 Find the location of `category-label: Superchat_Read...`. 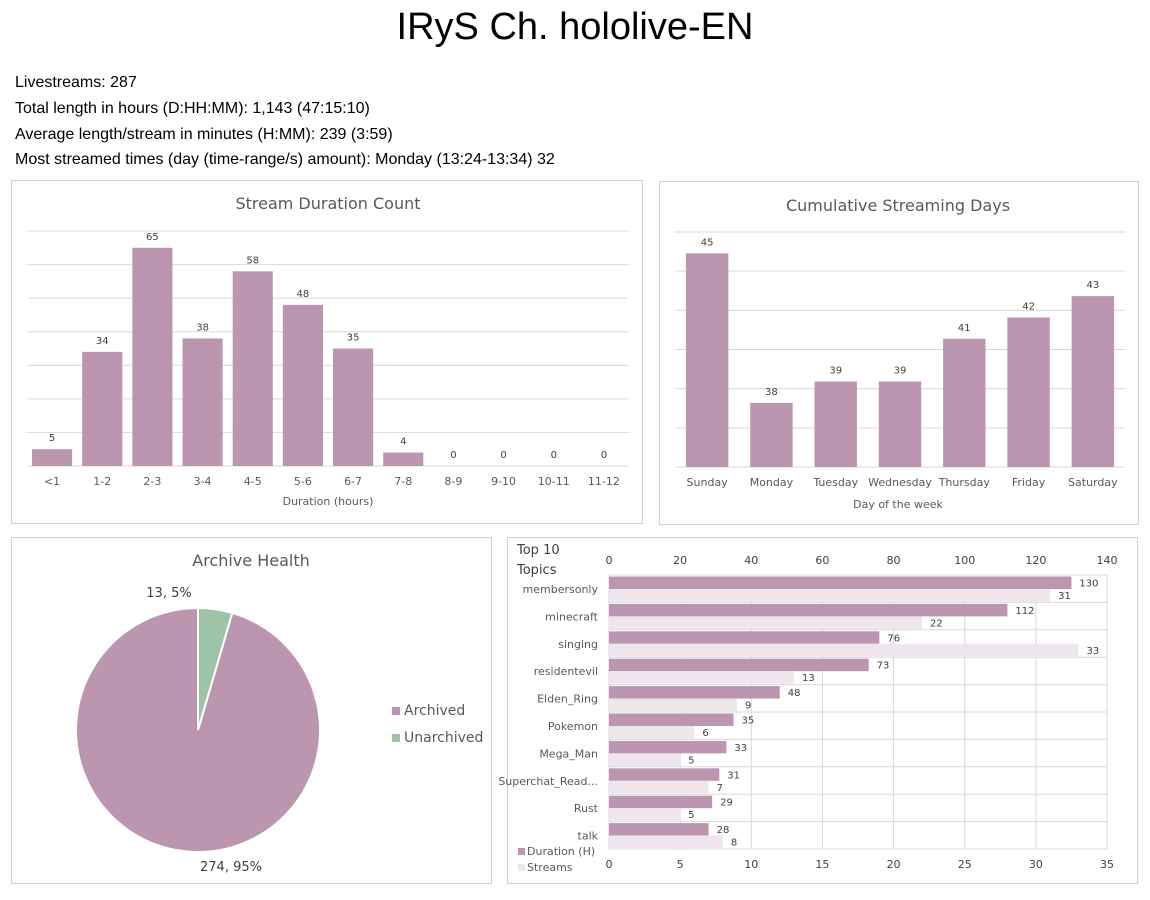

category-label: Superchat_Read... is located at coordinates (548, 781).